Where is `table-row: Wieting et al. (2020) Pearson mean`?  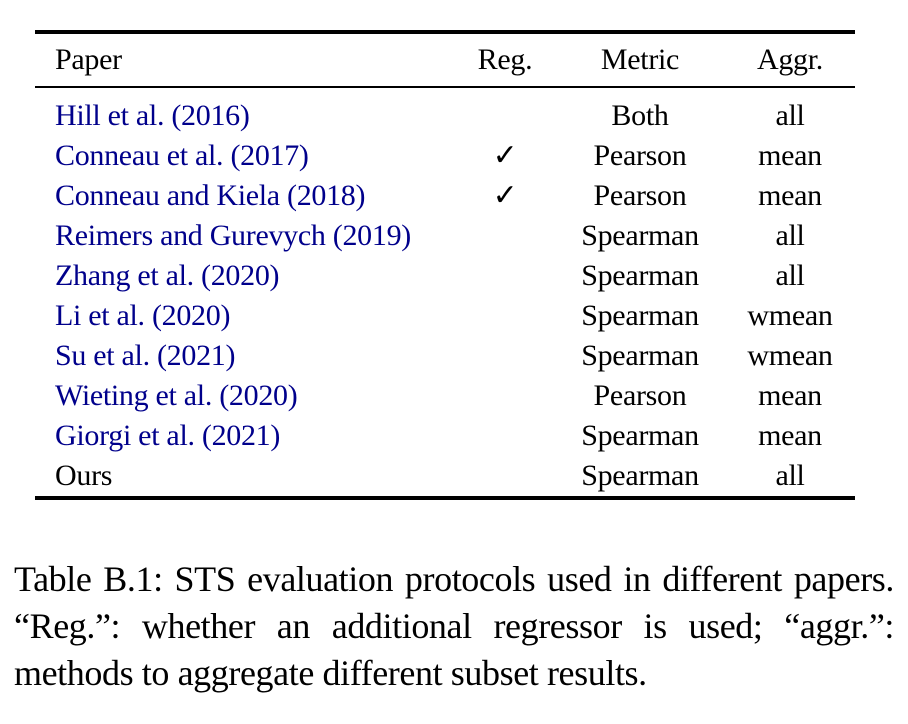 table-row: Wieting et al. (2020) Pearson mean is located at coordinates (445, 396).